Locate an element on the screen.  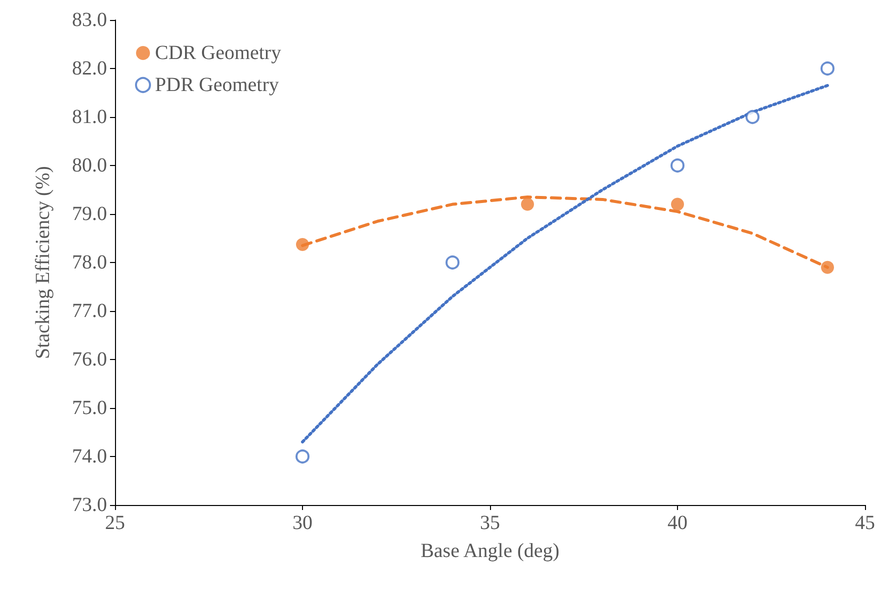
y-tick-label: 81.0 is located at coordinates (89, 117).